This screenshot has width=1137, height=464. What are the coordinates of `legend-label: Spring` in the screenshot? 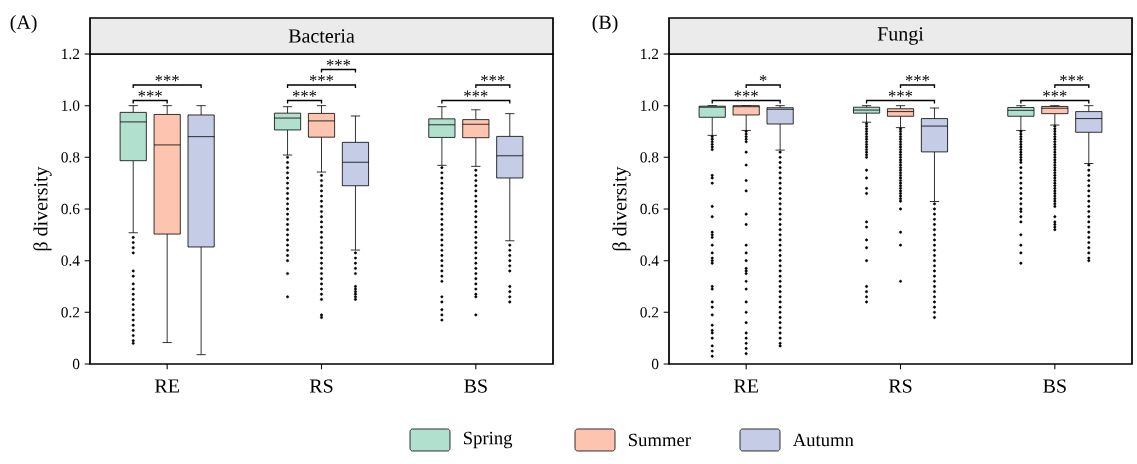 It's located at (488, 440).